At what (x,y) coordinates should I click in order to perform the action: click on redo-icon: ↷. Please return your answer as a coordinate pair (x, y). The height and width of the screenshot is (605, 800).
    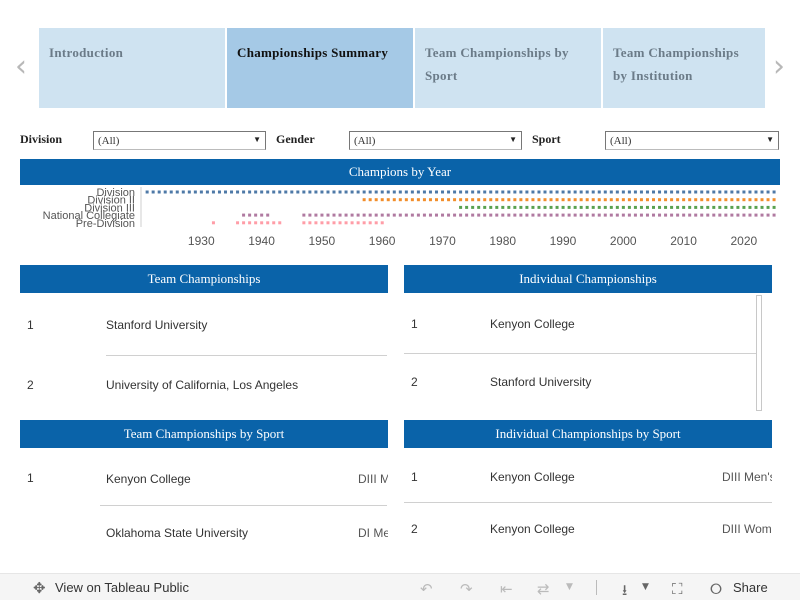
    Looking at the image, I should click on (466, 589).